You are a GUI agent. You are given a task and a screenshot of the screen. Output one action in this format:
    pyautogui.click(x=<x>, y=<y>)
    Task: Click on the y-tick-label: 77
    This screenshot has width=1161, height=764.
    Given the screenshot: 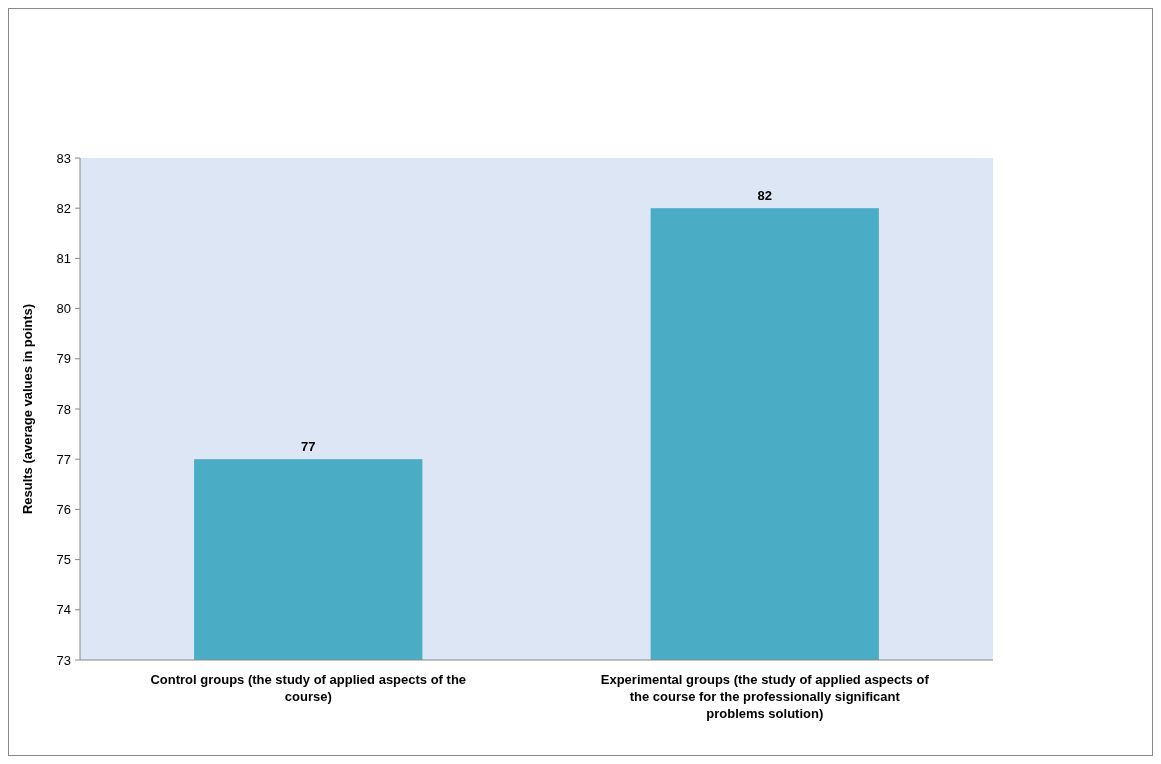 What is the action you would take?
    pyautogui.click(x=63, y=459)
    